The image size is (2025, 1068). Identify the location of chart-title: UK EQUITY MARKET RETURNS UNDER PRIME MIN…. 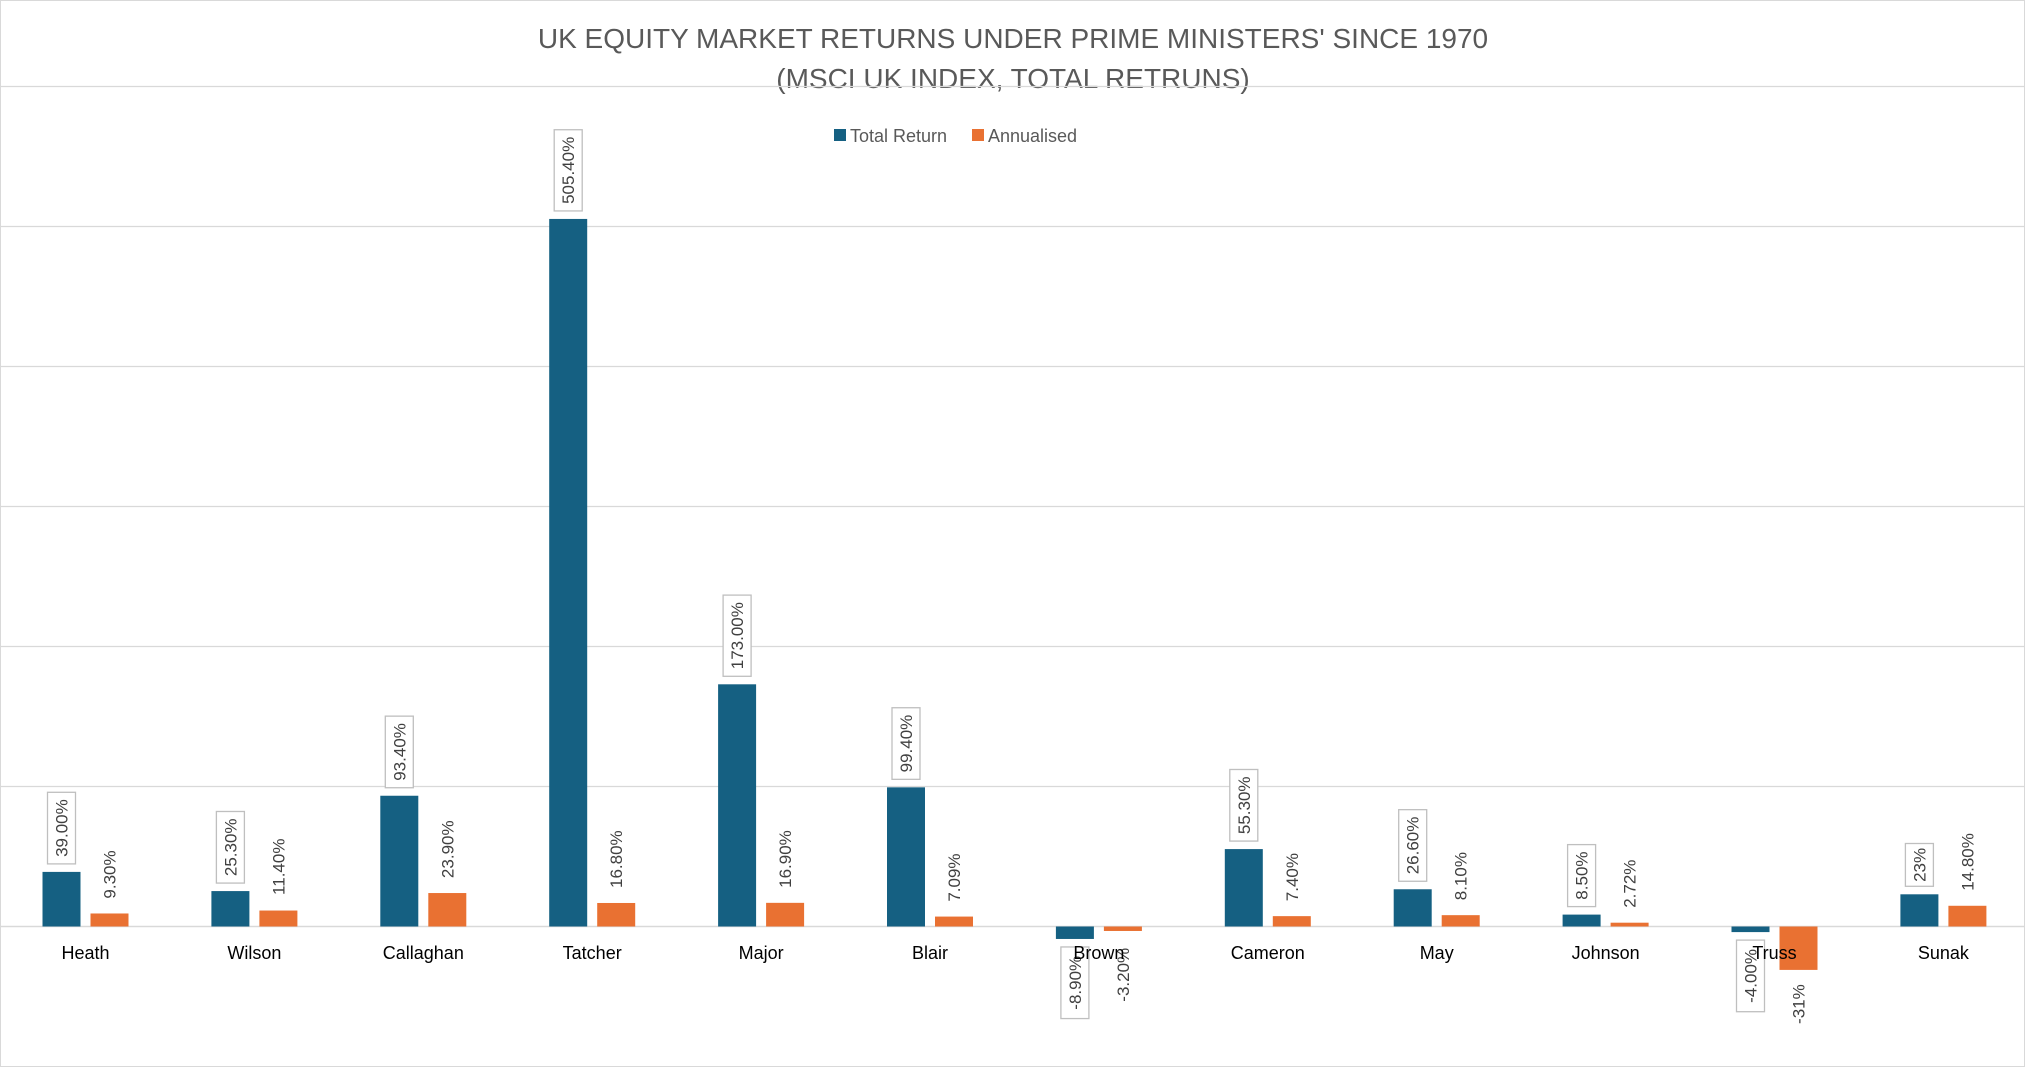
(1013, 38).